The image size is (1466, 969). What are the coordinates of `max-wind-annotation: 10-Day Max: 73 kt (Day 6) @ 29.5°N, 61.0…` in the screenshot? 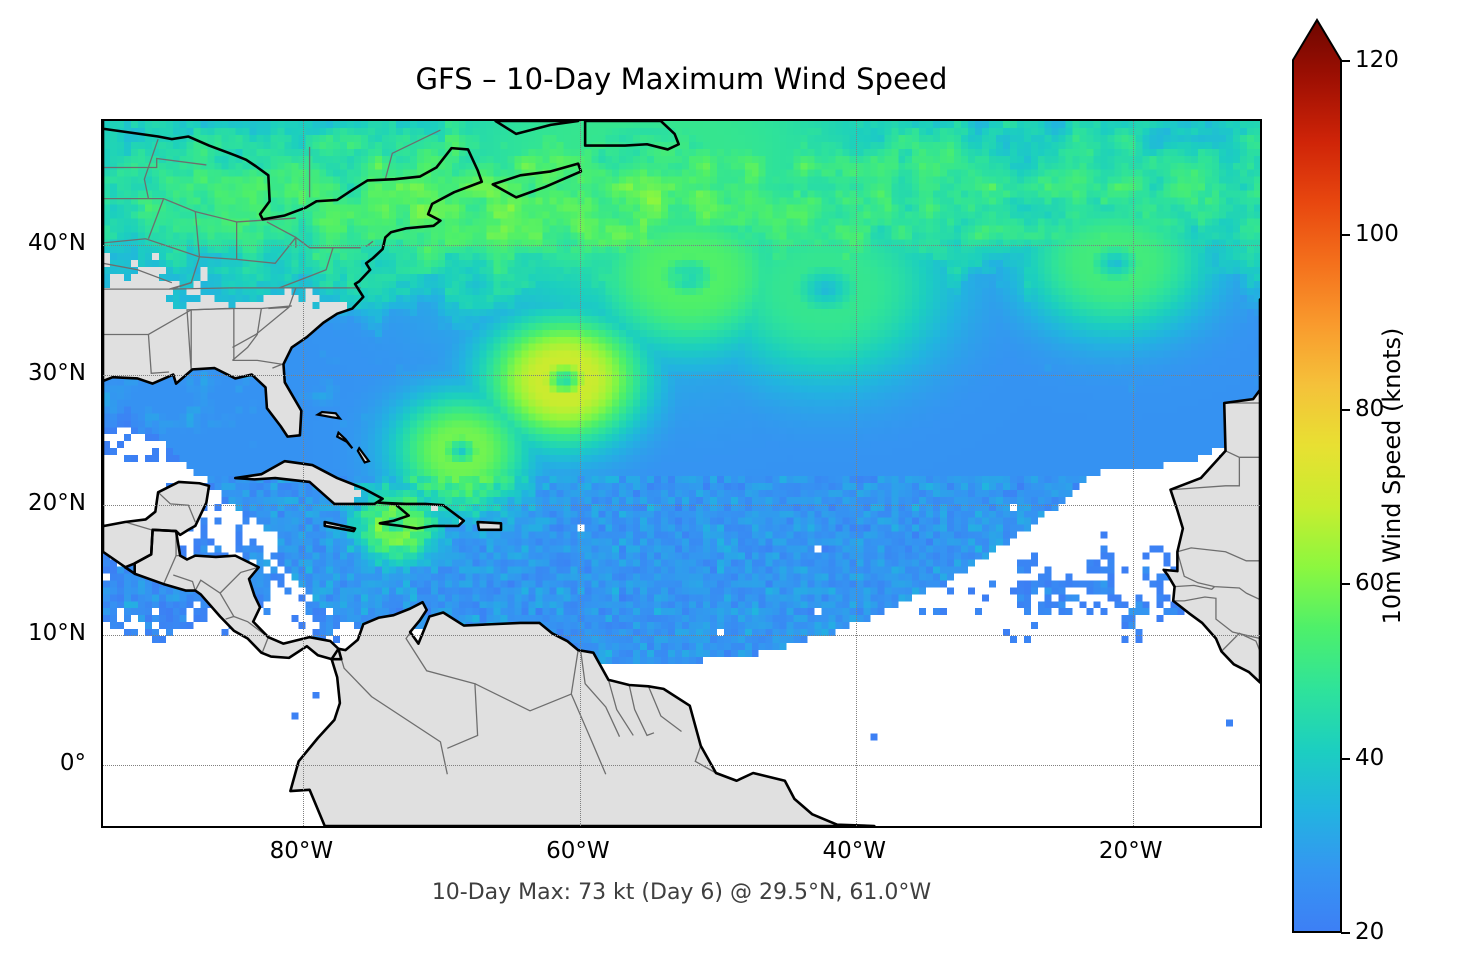 It's located at (681, 892).